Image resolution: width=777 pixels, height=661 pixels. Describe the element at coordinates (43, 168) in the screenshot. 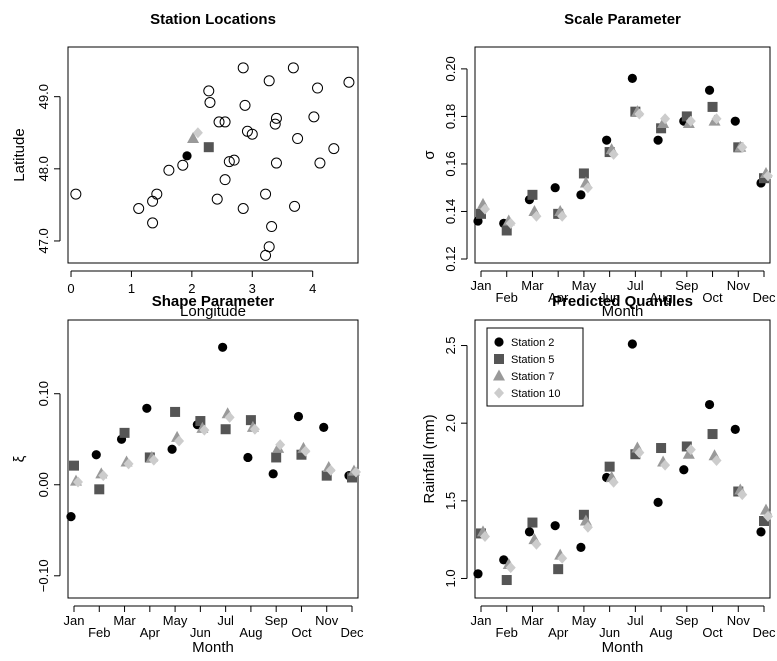

I see `station-locations-y-tick-label: 48.0` at that location.